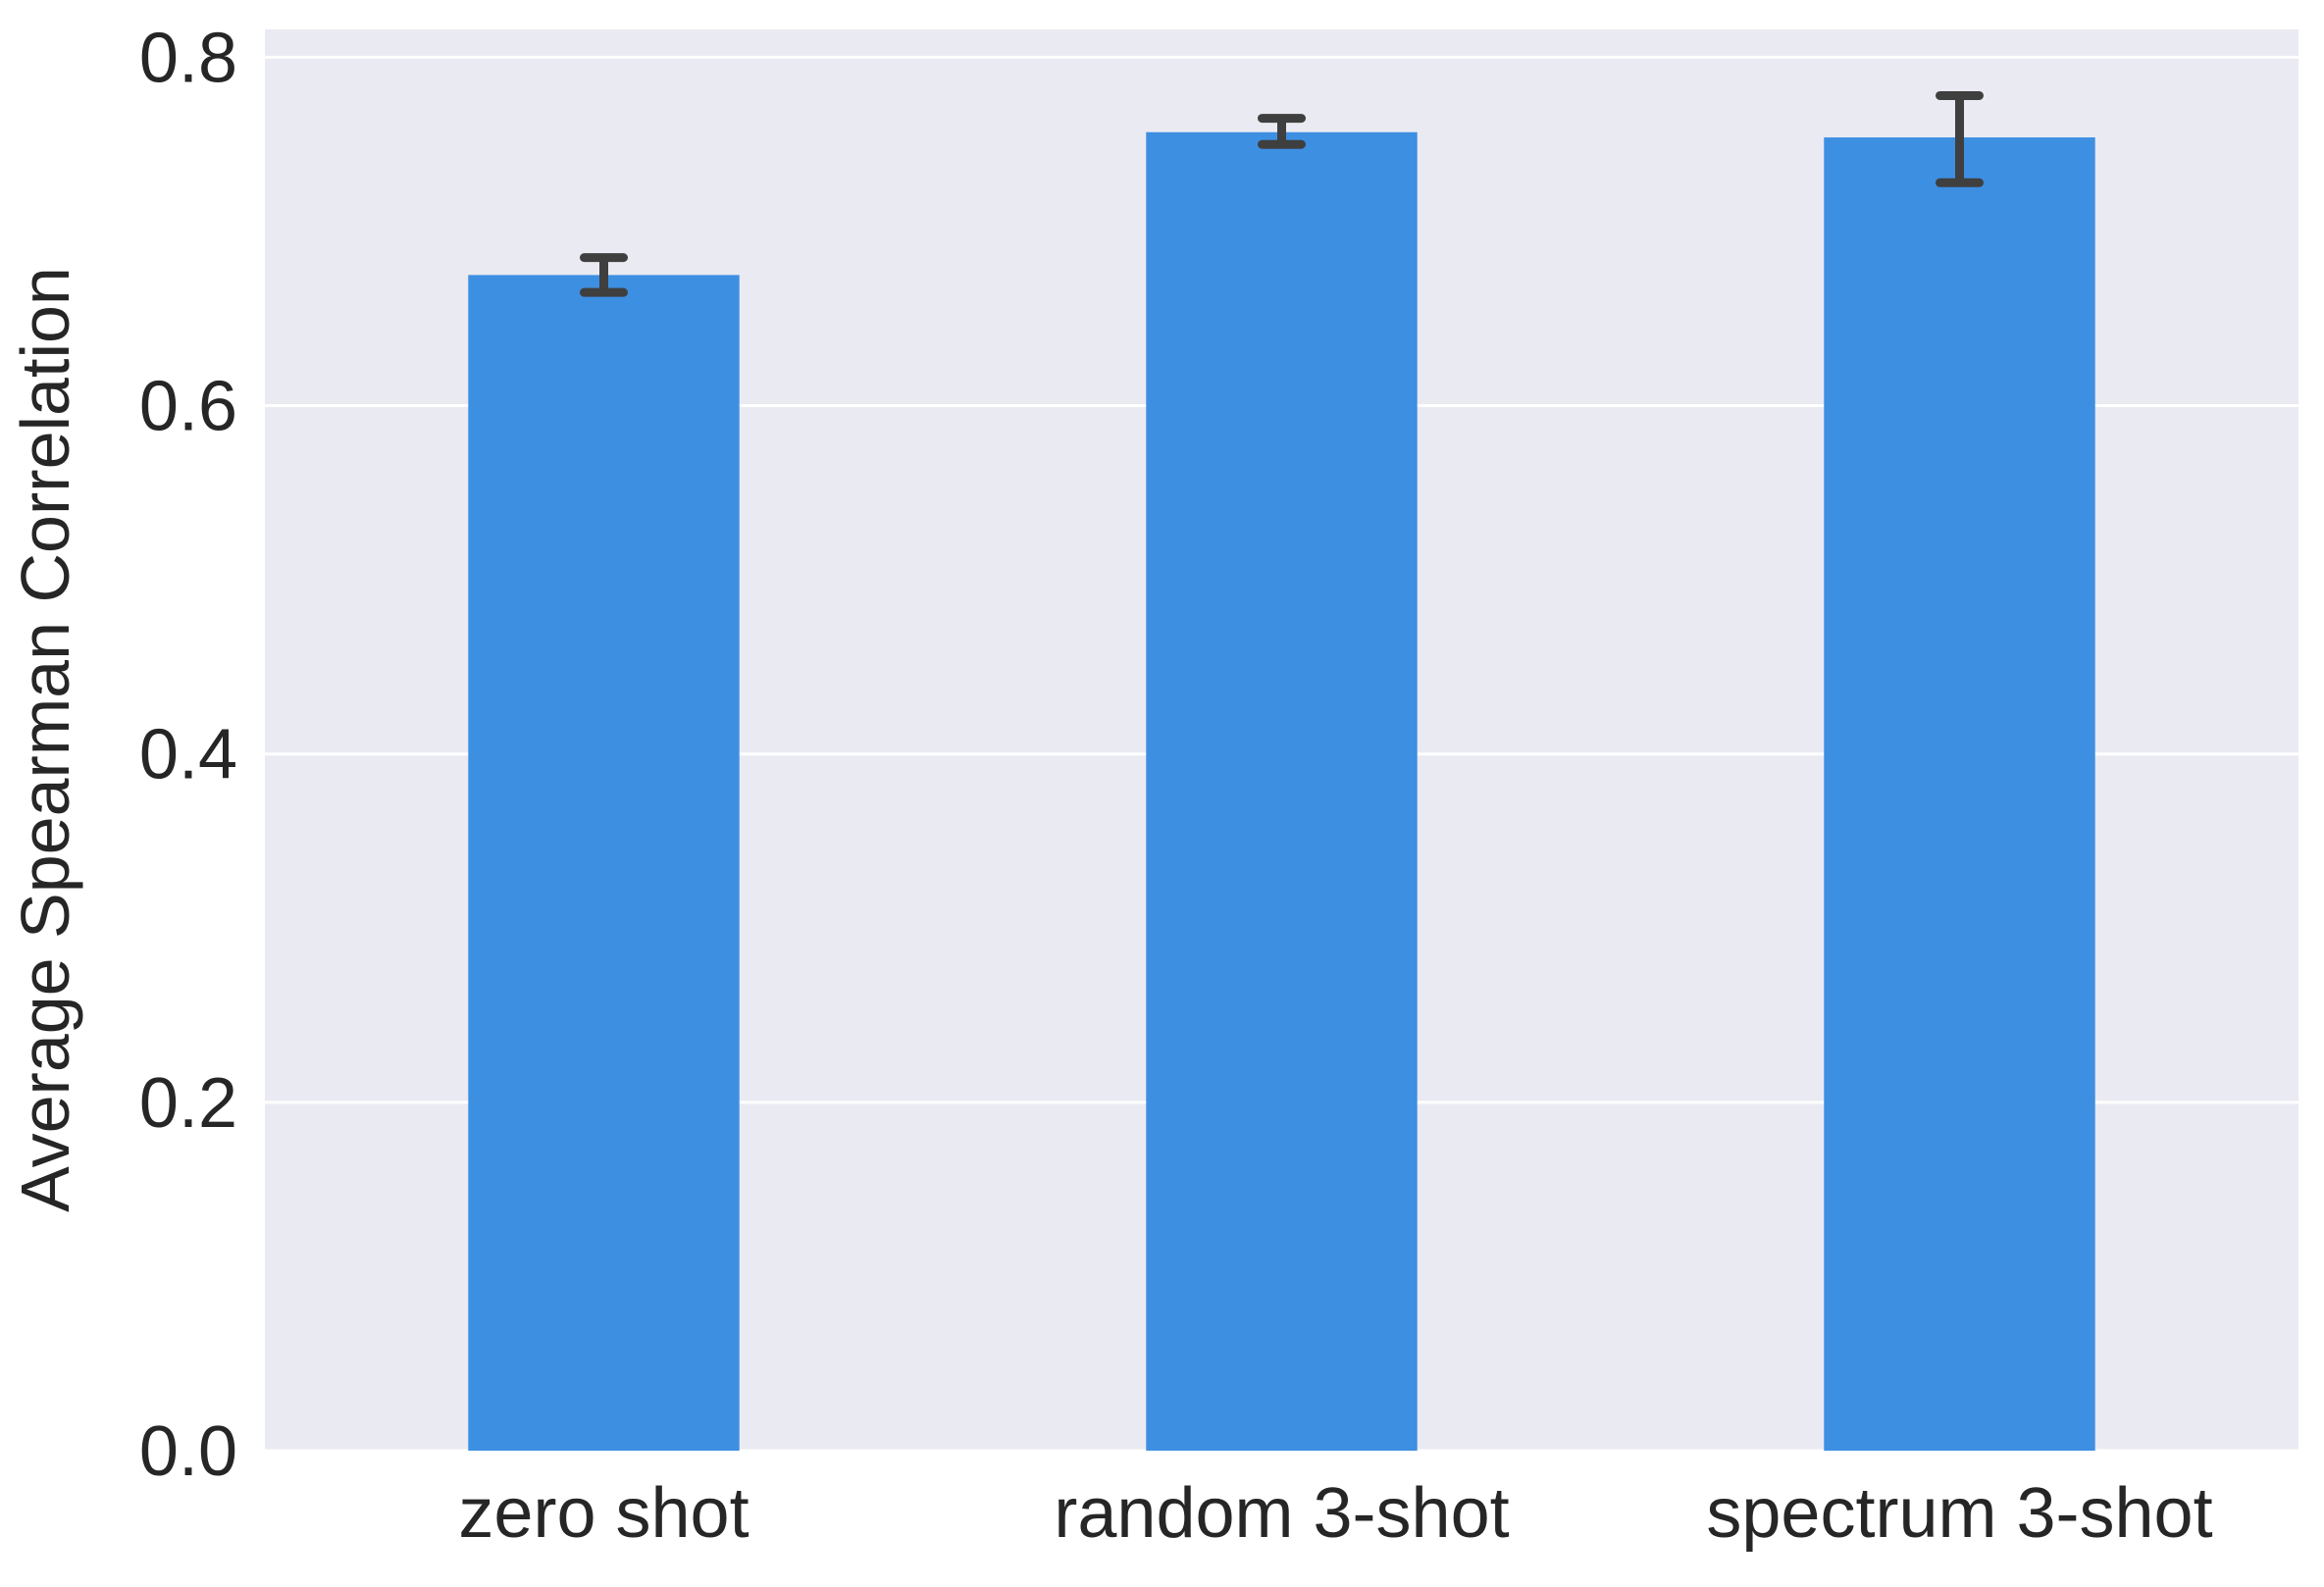 The image size is (2324, 1587). What do you see at coordinates (603, 1513) in the screenshot?
I see `x-tick-label: zero shot` at bounding box center [603, 1513].